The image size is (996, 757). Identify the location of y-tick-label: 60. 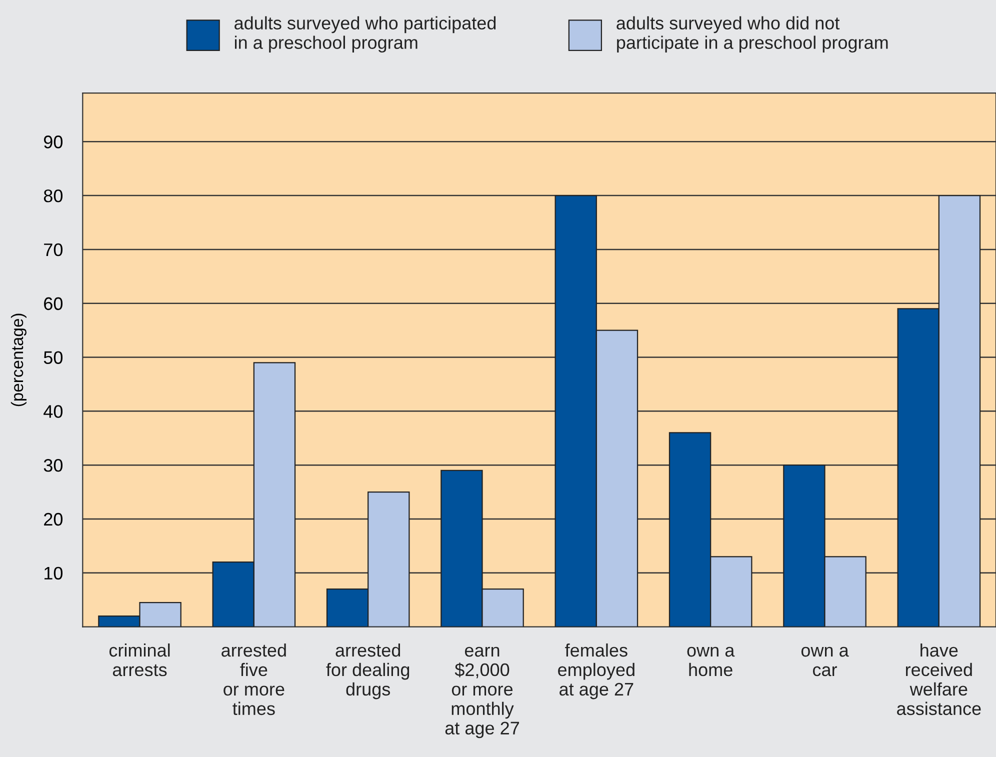
(53, 303).